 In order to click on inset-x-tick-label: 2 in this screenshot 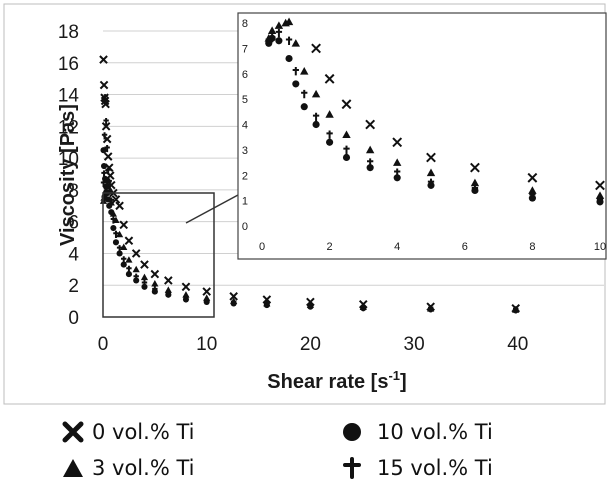, I will do `click(330, 247)`.